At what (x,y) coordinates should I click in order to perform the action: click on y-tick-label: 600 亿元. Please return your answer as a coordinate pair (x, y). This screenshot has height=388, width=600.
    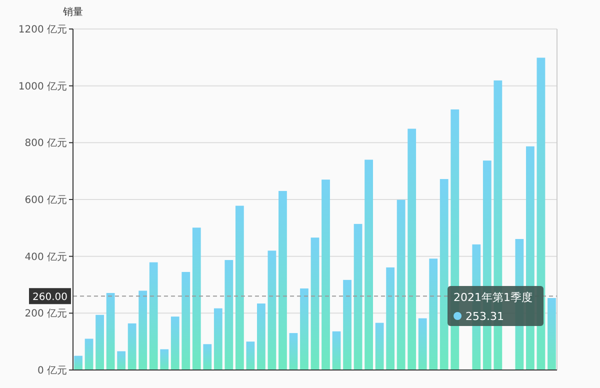
    Looking at the image, I should click on (45, 200).